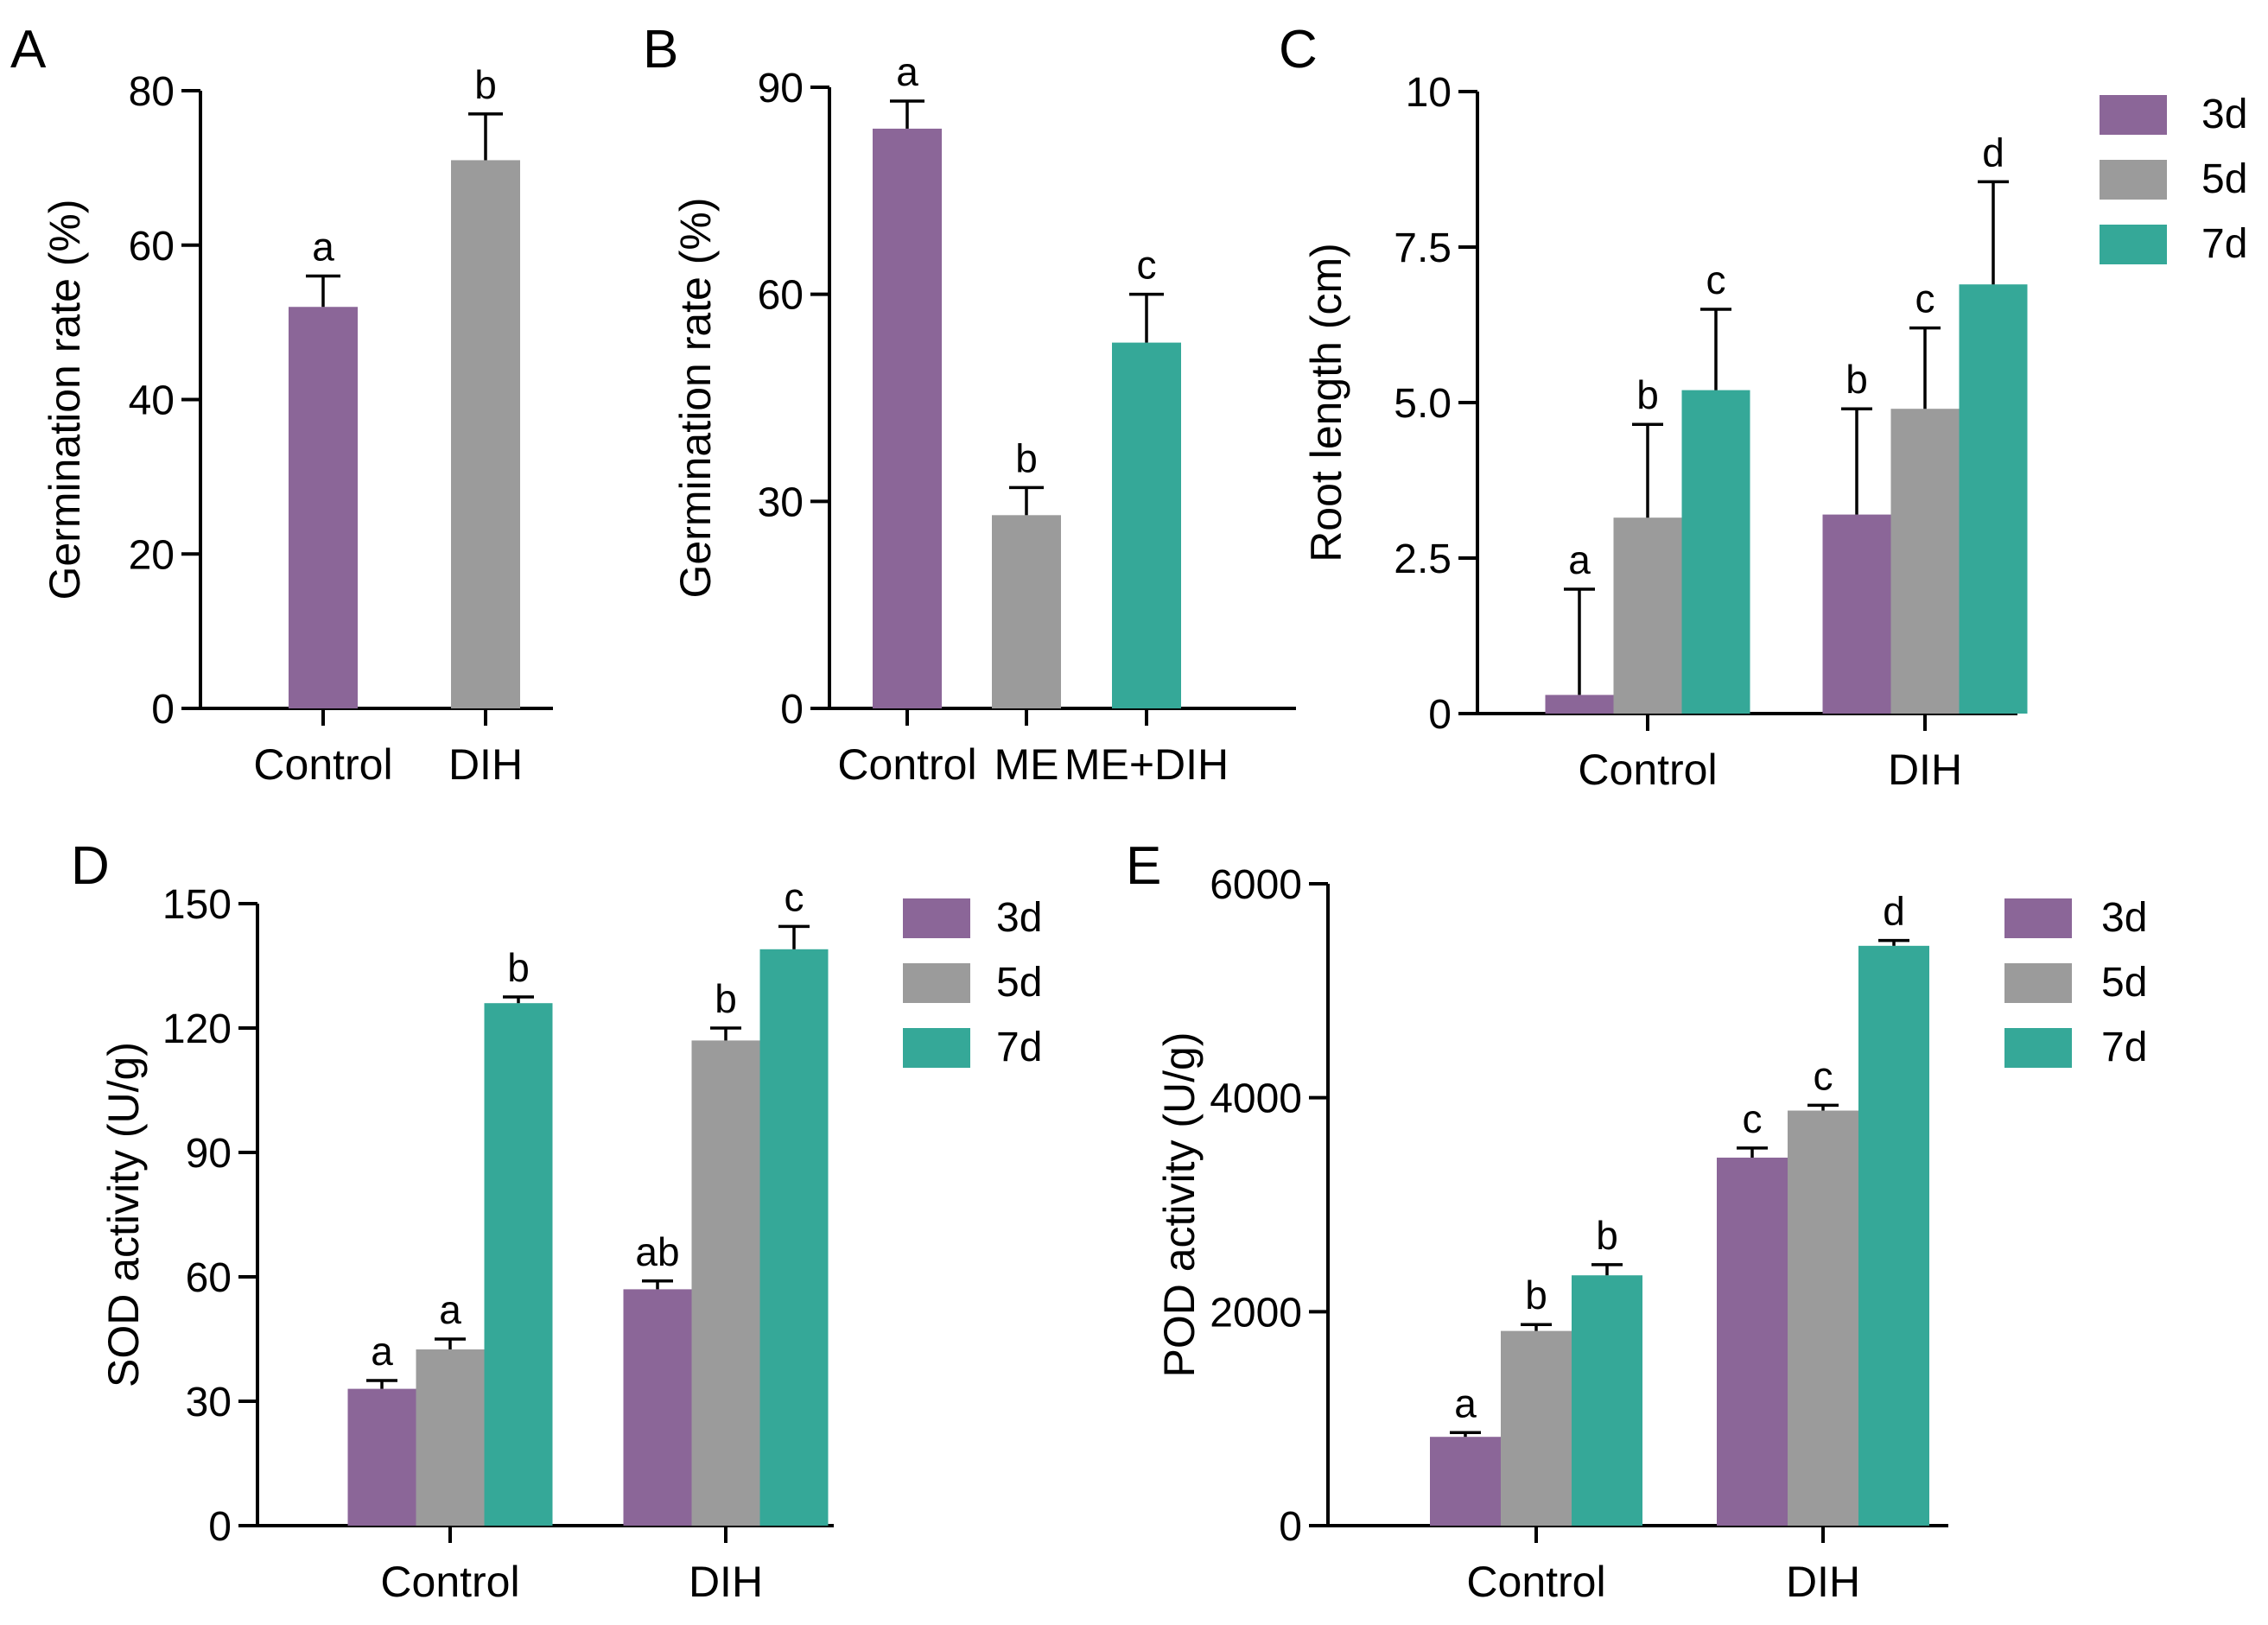 Image resolution: width=2268 pixels, height=1625 pixels. I want to click on y-tick-label: 120, so click(197, 1029).